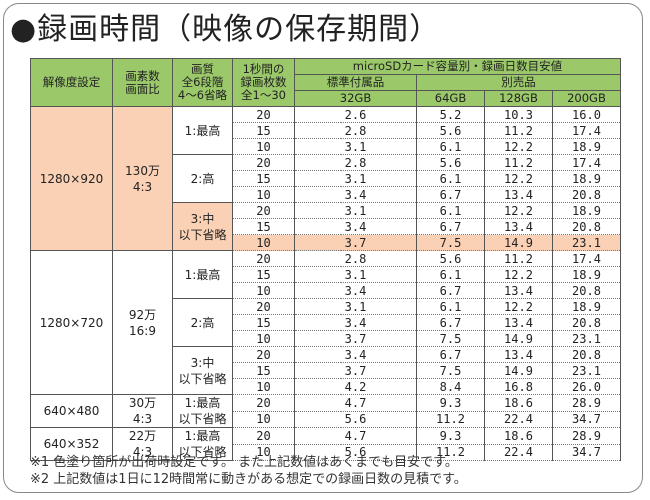  Describe the element at coordinates (355, 82) in the screenshot. I see `header-standard: 標準付属品` at that location.